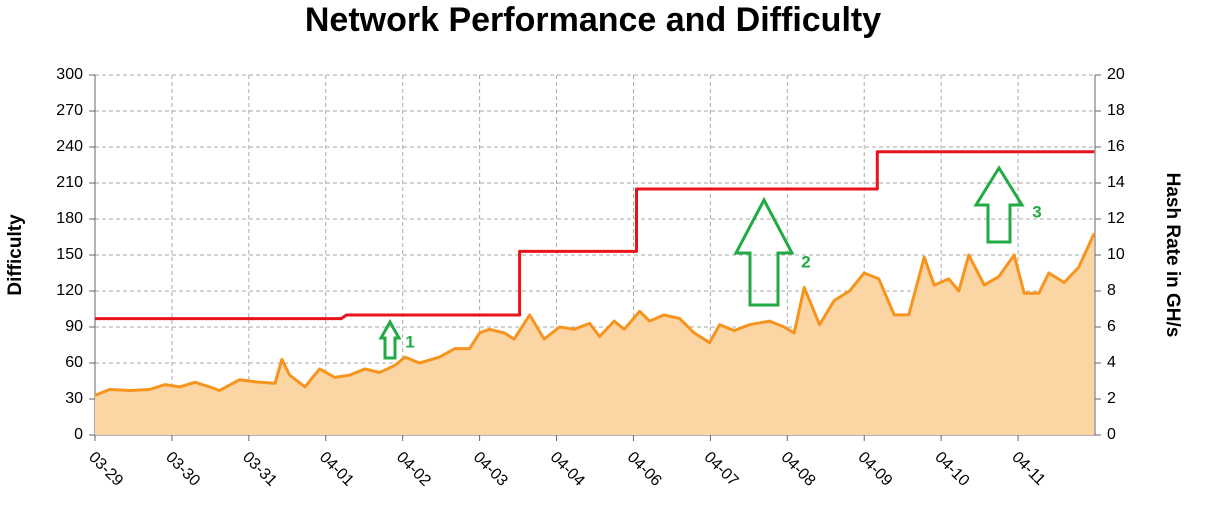  What do you see at coordinates (413, 469) in the screenshot?
I see `x-tick-label: 04-02` at bounding box center [413, 469].